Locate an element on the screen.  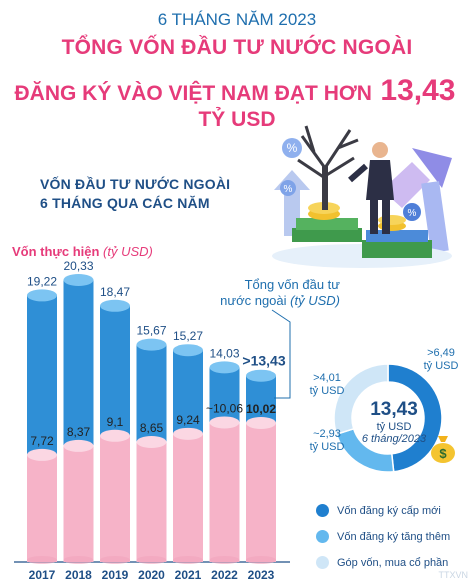
percent-bubble-icon is located at coordinates (292, 148).